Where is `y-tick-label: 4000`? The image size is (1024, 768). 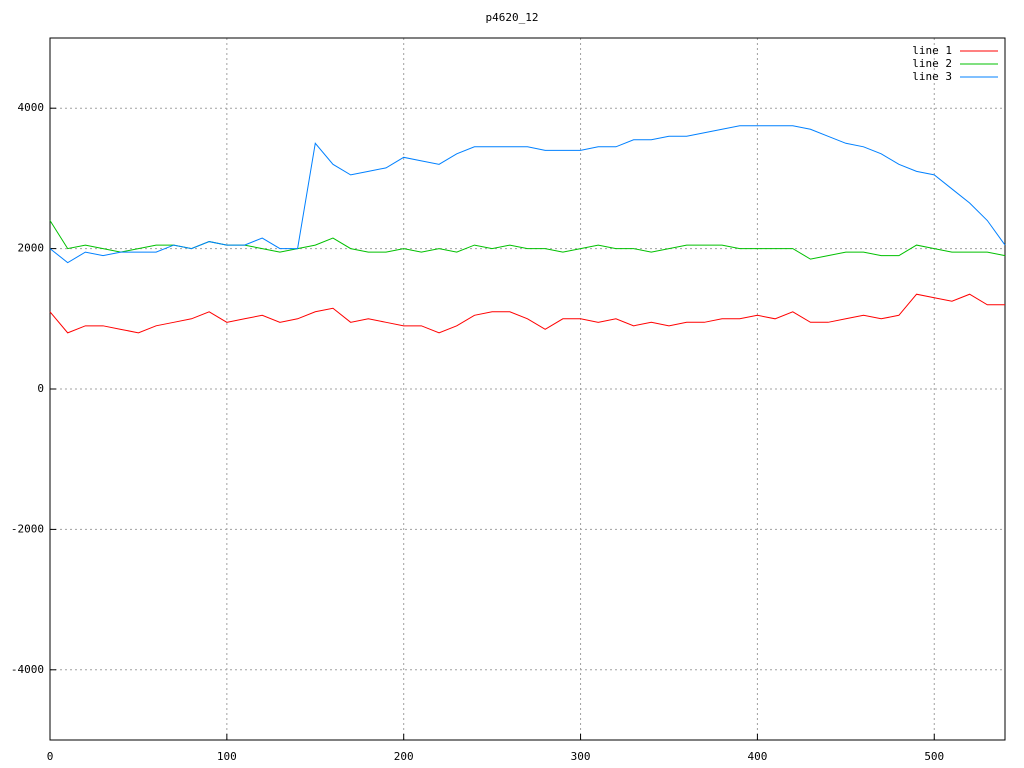
y-tick-label: 4000 is located at coordinates (31, 107).